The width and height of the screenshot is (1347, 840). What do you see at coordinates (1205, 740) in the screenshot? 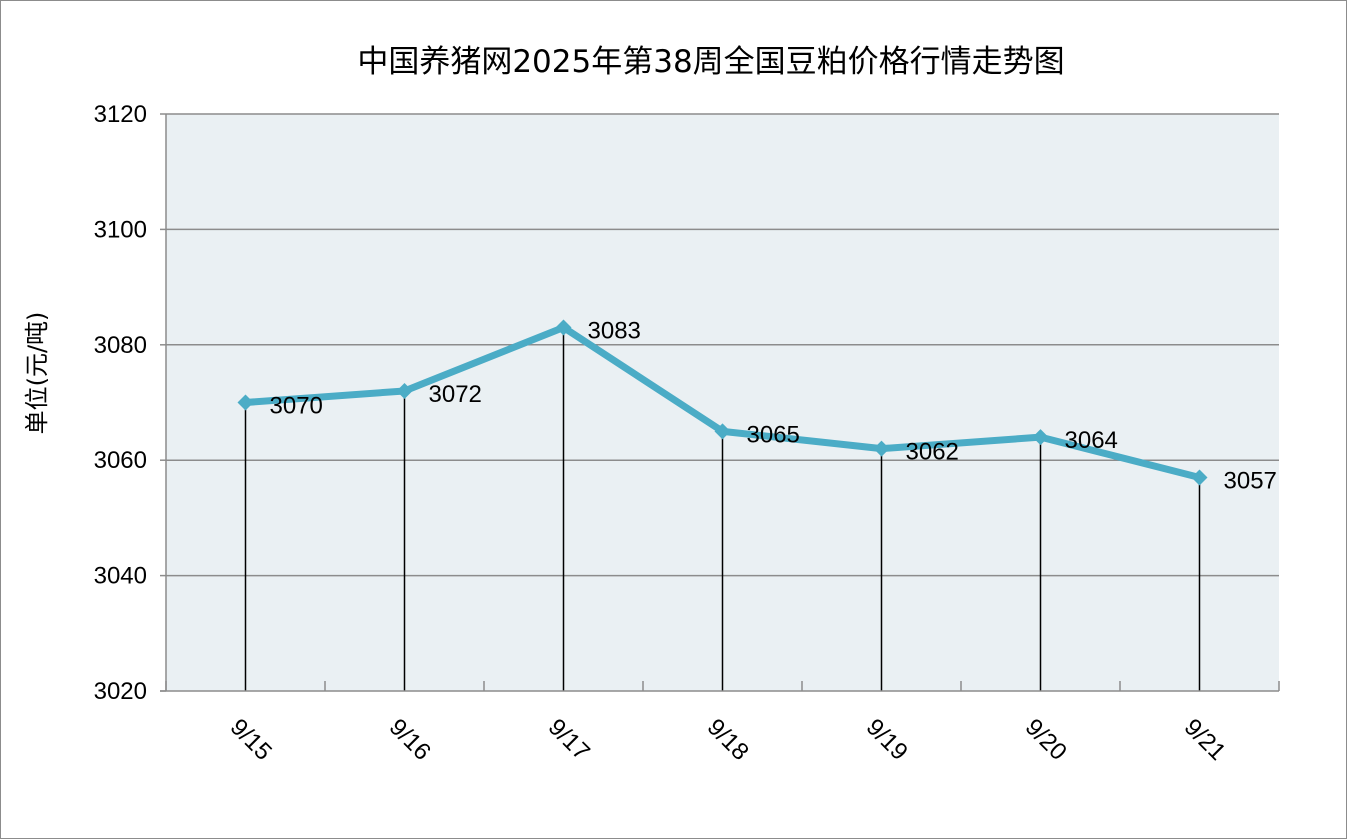
I see `x-tick-label: 9/21` at bounding box center [1205, 740].